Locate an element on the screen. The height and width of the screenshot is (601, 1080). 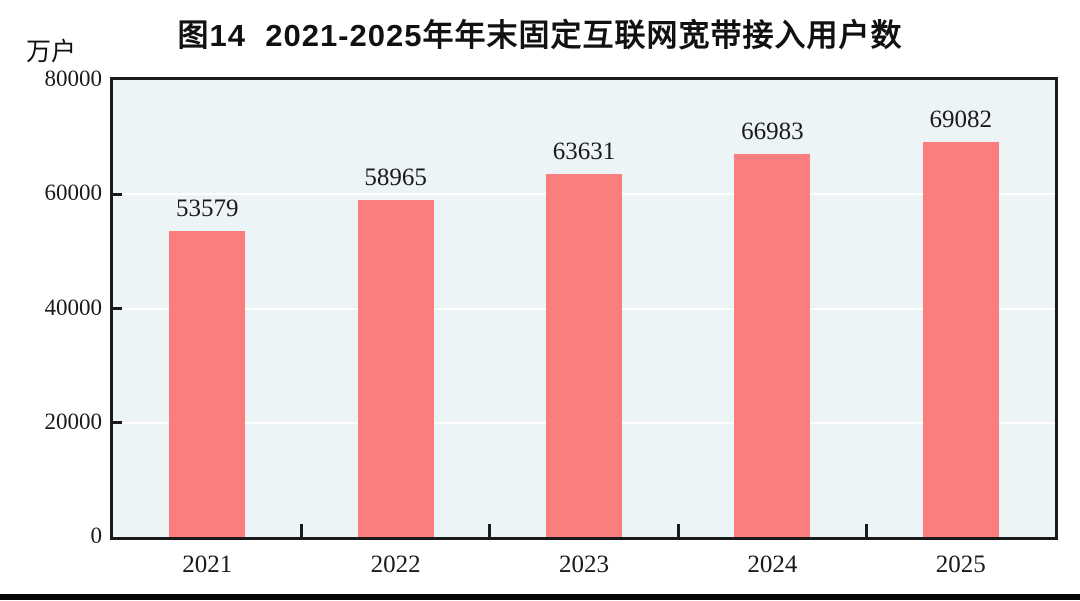
bar-value-label-2025: 69082 is located at coordinates (961, 120).